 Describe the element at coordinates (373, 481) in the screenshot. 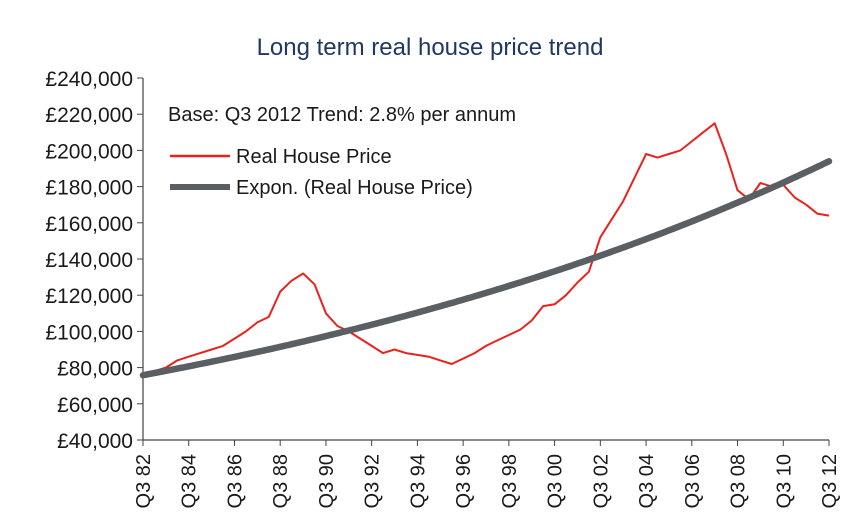

I see `x-tick-label: Q3 92` at that location.